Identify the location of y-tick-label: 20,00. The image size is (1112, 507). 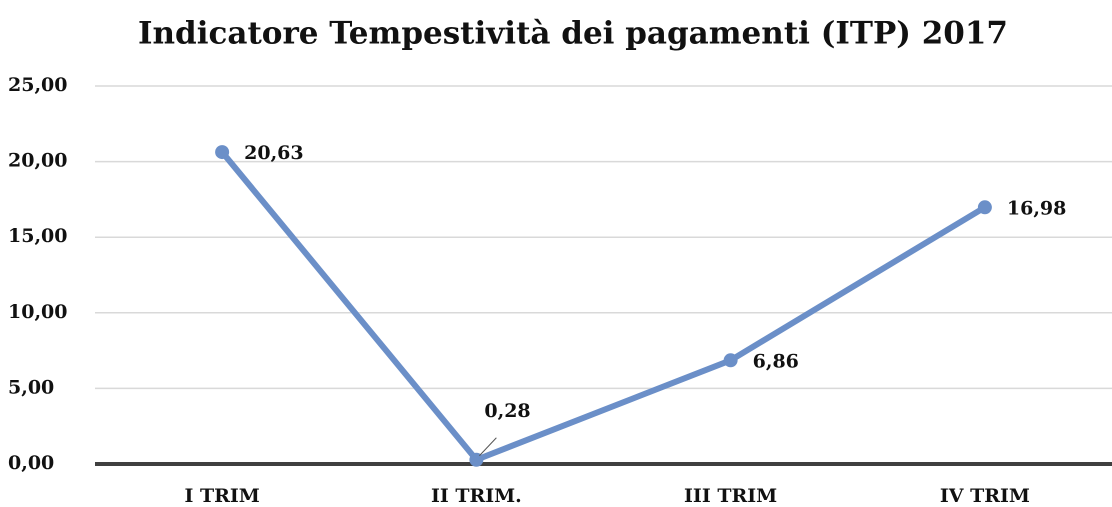
(38, 161).